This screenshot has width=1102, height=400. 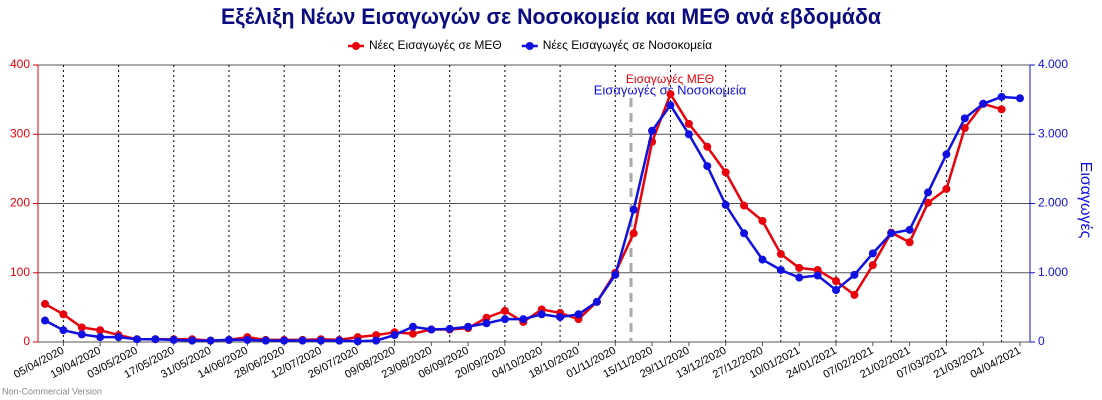 I want to click on legend-label: Νέες Εισαγωγές σε ΜΕΘ, so click(x=435, y=45).